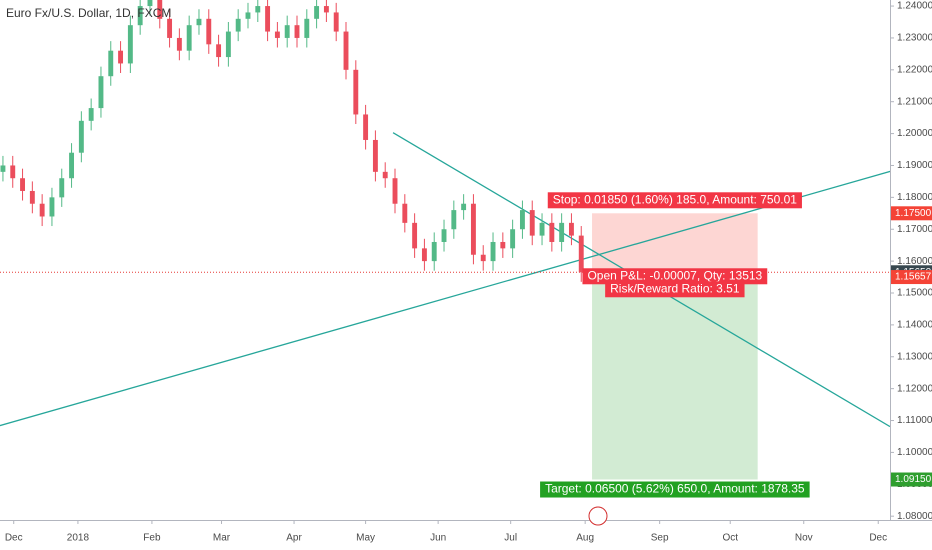 This screenshot has width=932, height=550. I want to click on y-tick-label: 1.20000, so click(914, 133).